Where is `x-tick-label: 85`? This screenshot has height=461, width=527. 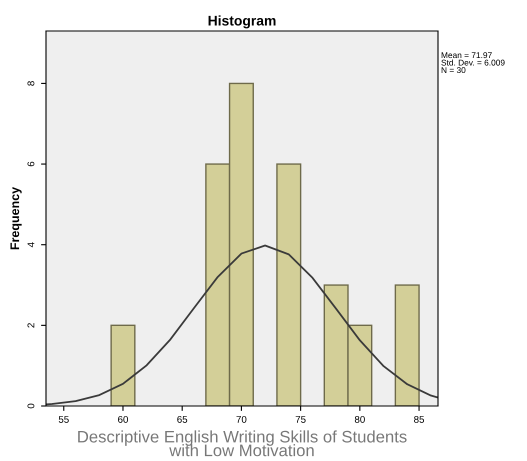 x-tick-label: 85 is located at coordinates (419, 419).